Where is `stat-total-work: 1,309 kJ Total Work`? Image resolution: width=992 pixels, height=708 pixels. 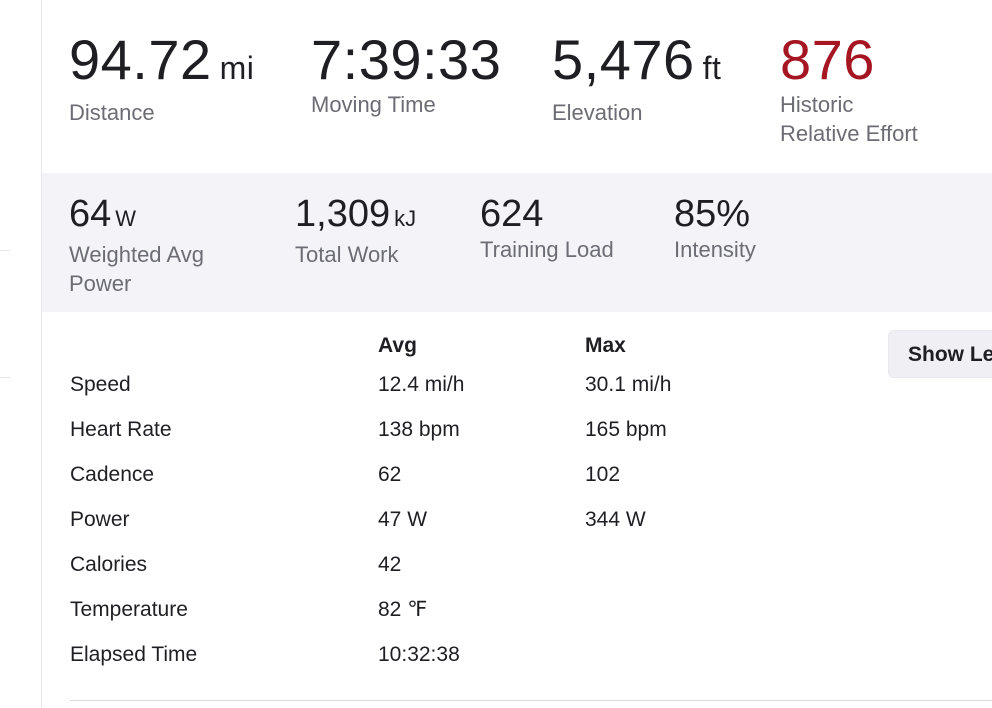 stat-total-work: 1,309 kJ Total Work is located at coordinates (355, 231).